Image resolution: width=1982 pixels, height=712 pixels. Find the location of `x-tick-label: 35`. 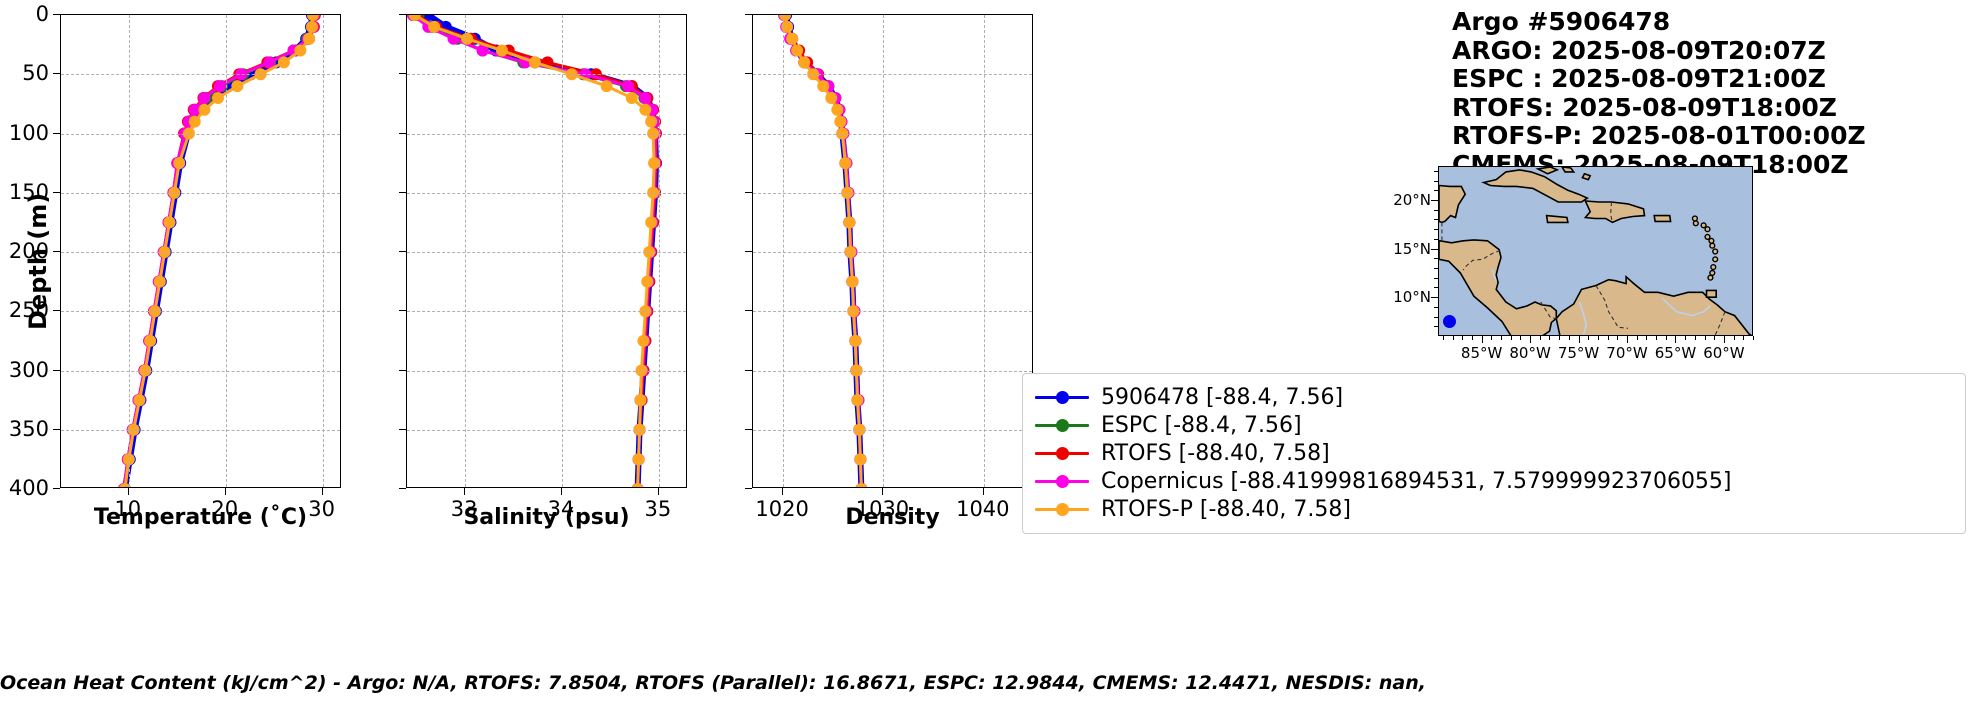

x-tick-label: 35 is located at coordinates (658, 509).